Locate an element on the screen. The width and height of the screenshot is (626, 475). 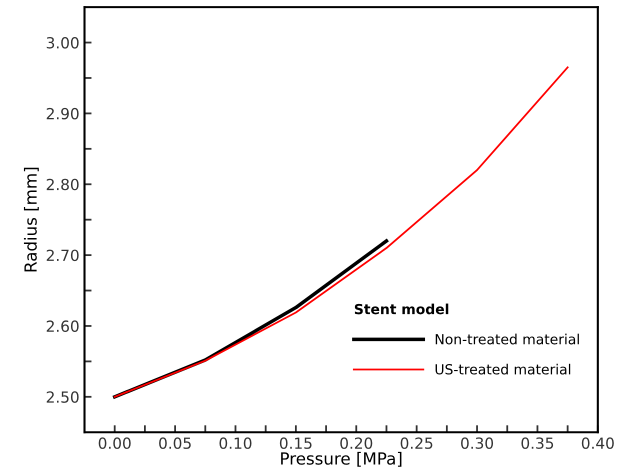
x-tick-label: 0.05 is located at coordinates (175, 443).